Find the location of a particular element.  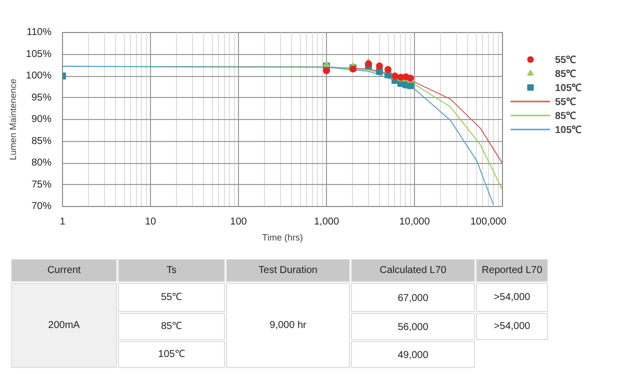

y-tick-label: 100% is located at coordinates (39, 76).